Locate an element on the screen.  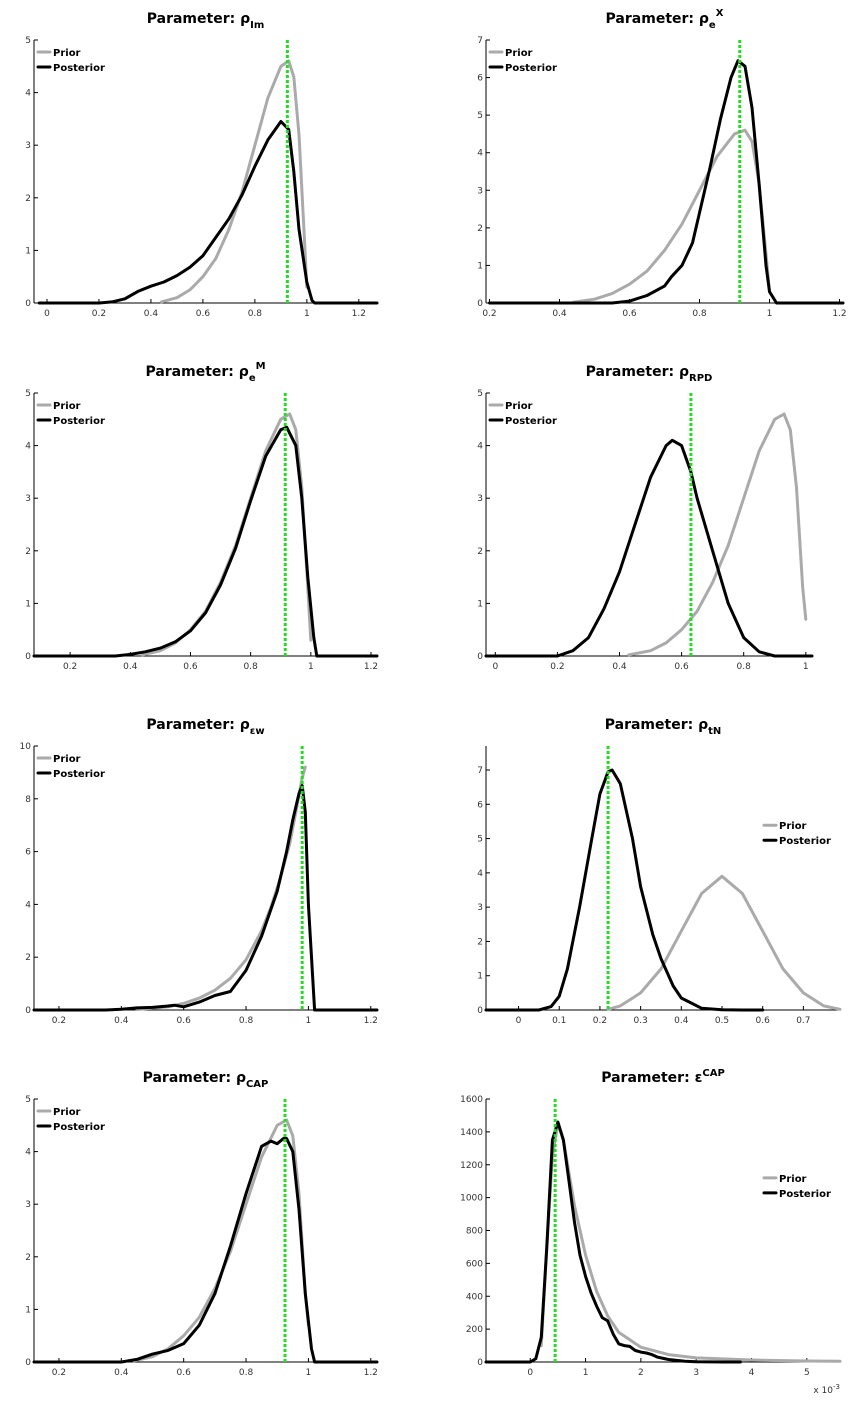
chart-title: Parameter: ρεw is located at coordinates (205, 727).